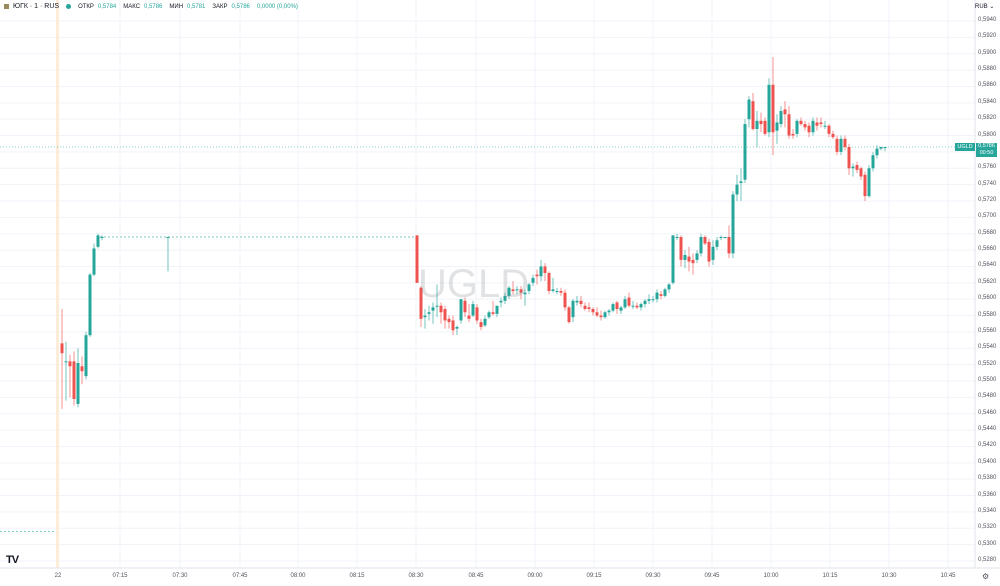  Describe the element at coordinates (987, 199) in the screenshot. I see `price-tick-label: 0,5720` at that location.